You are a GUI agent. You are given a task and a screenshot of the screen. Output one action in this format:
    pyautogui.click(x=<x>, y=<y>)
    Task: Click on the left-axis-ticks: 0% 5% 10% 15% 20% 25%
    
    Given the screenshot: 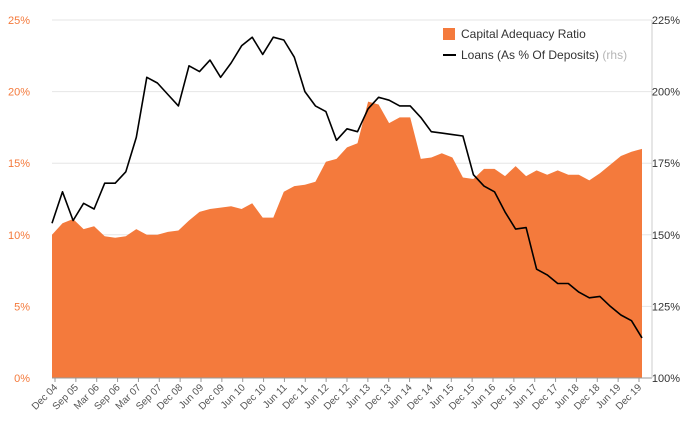 What is the action you would take?
    pyautogui.click(x=19, y=200)
    